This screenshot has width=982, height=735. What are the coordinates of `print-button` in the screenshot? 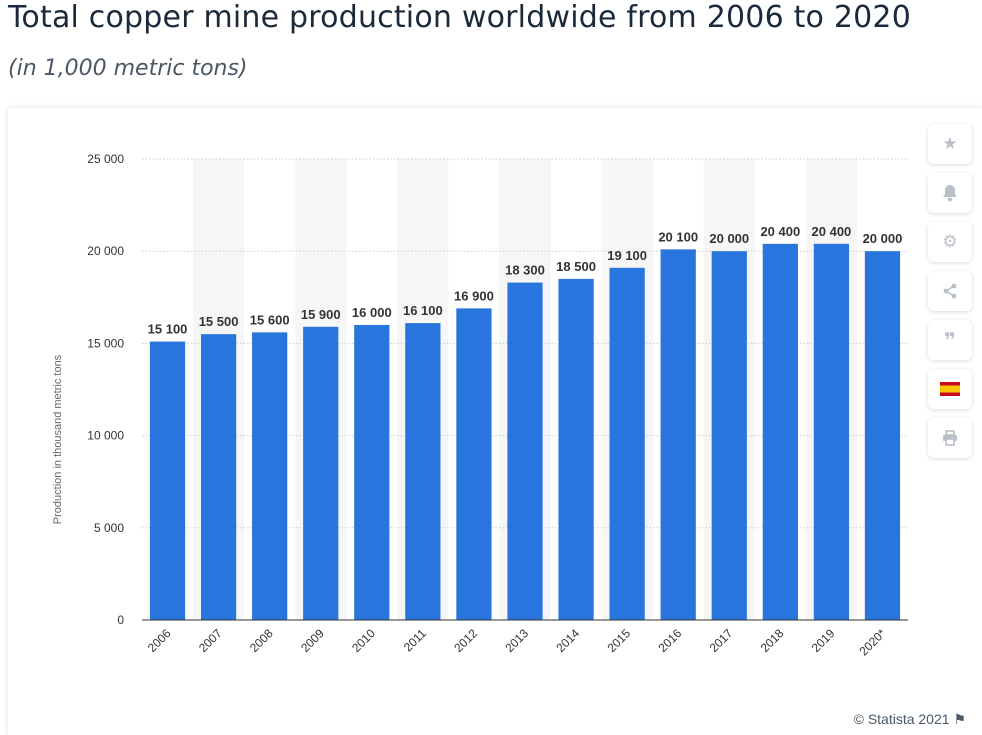 It's located at (950, 438).